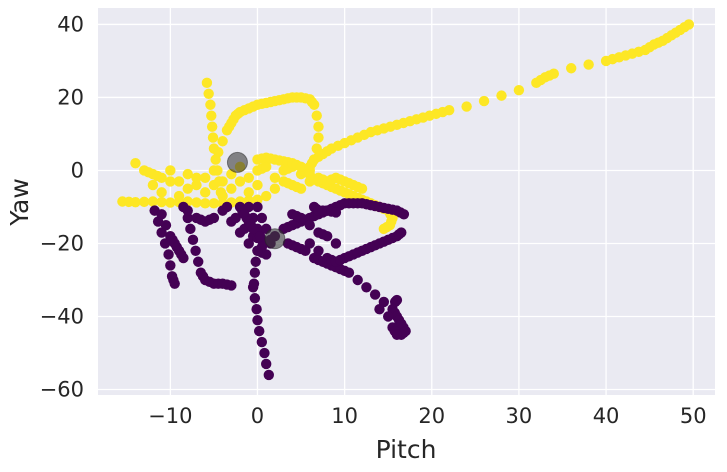 This screenshot has height=472, width=727. Describe the element at coordinates (62, 390) in the screenshot. I see `y-tick-label: −60` at that location.